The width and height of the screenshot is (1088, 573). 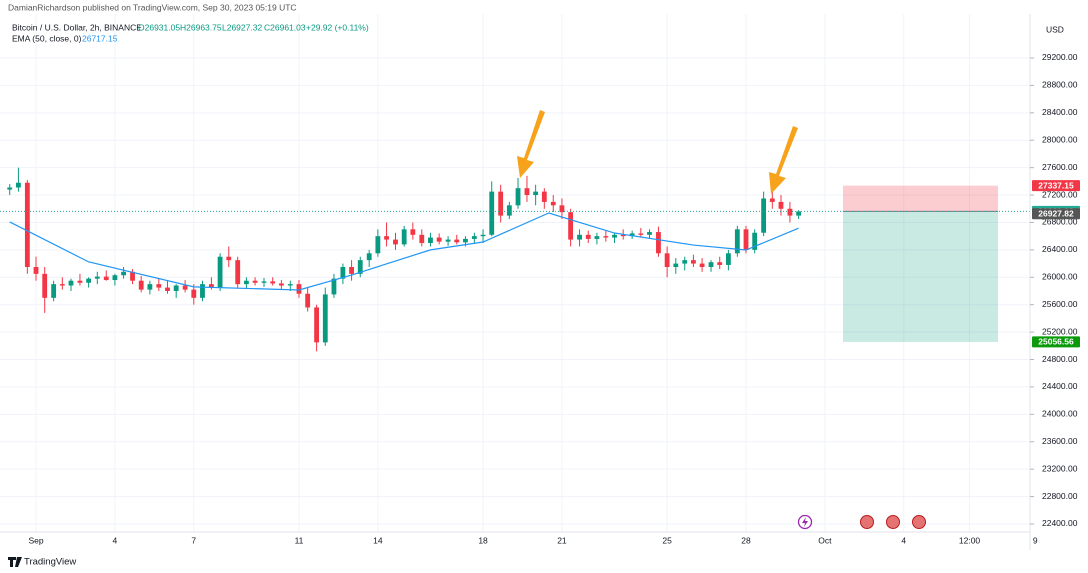 What do you see at coordinates (337, 27) in the screenshot?
I see `legend-change: +29.92 (+0.11%)` at bounding box center [337, 27].